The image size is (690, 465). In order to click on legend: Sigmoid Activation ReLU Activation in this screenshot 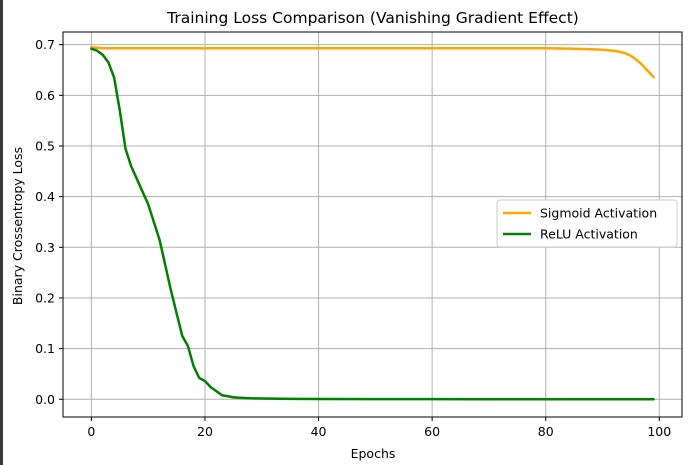, I will do `click(587, 223)`.